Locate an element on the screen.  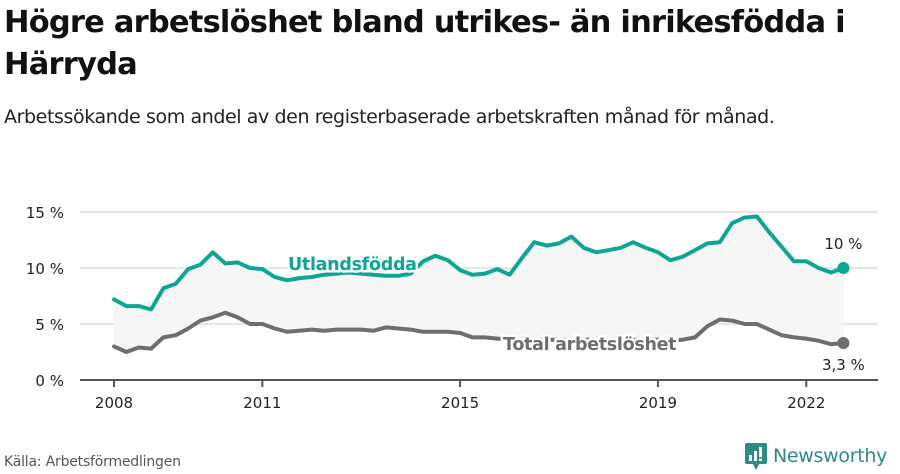
total-series-label: Total arbetslöshet is located at coordinates (589, 345).